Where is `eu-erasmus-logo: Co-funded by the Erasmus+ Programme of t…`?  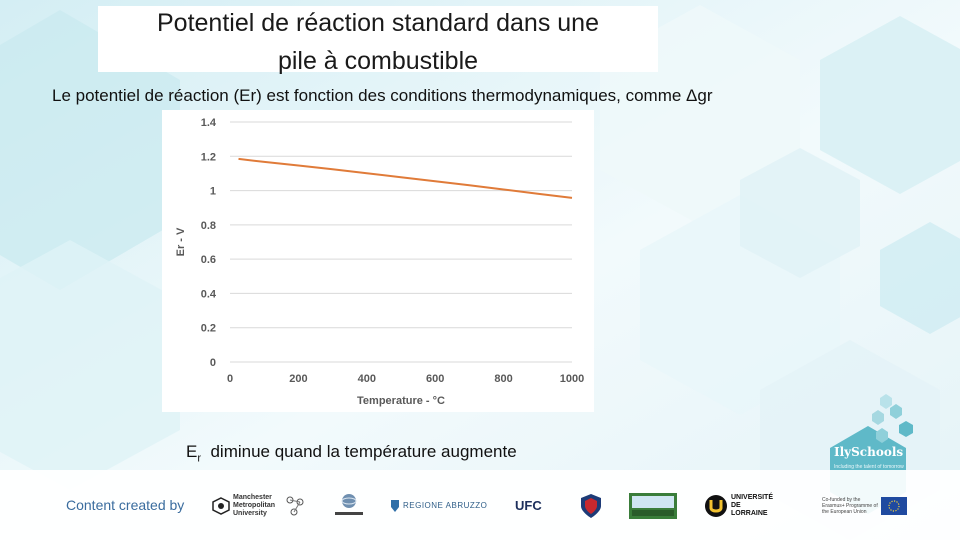
eu-erasmus-logo: Co-funded by the Erasmus+ Programme of t… is located at coordinates (864, 506).